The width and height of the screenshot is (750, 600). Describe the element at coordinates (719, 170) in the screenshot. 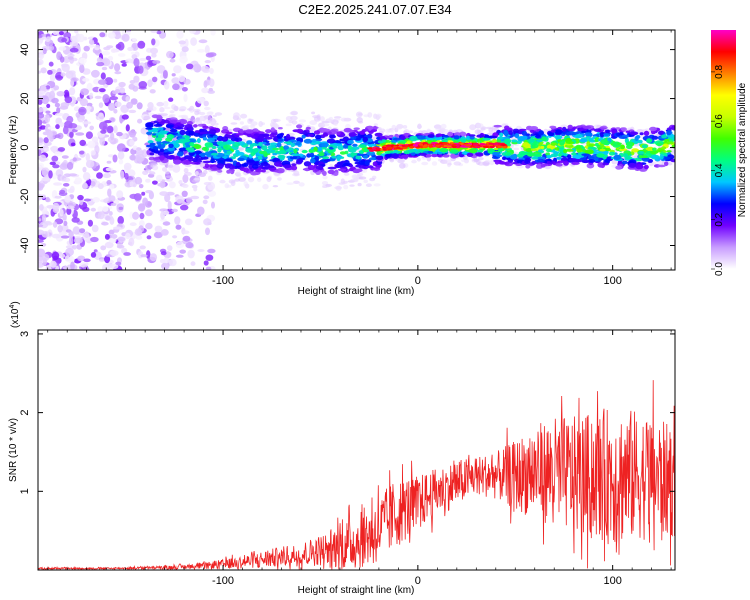

I see `colorbar-tick-label: 0.4` at that location.